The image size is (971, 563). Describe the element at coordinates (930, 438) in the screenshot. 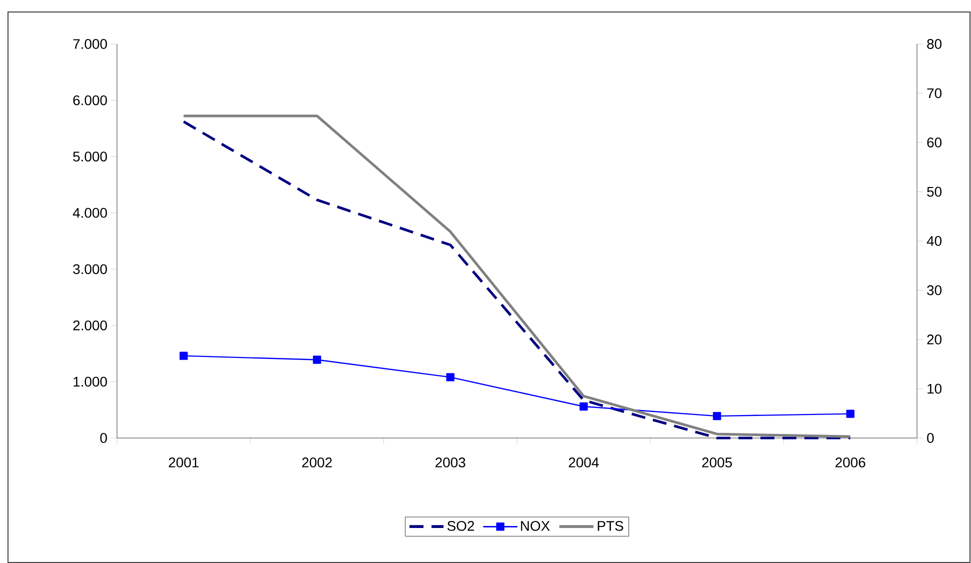

I see `y2-tick-label: 0` at that location.